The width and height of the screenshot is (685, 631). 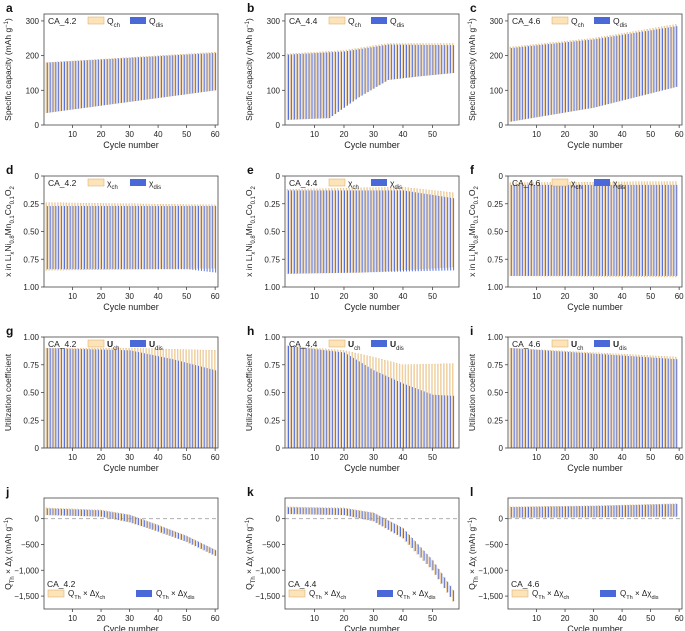 What do you see at coordinates (471, 23) in the screenshot?
I see `y-axis-label-part: −1` at bounding box center [471, 23].